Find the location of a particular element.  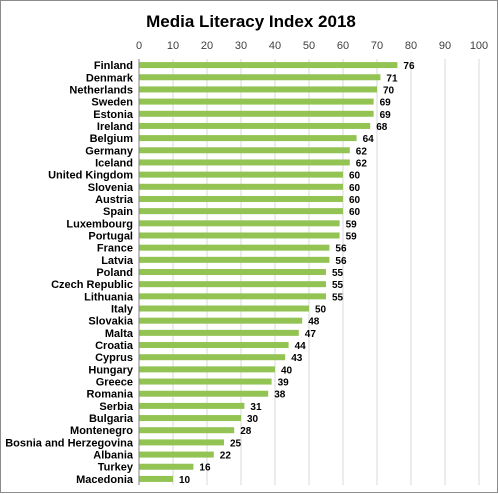

category-label-united-kingdom: United Kingdom is located at coordinates (90, 176).